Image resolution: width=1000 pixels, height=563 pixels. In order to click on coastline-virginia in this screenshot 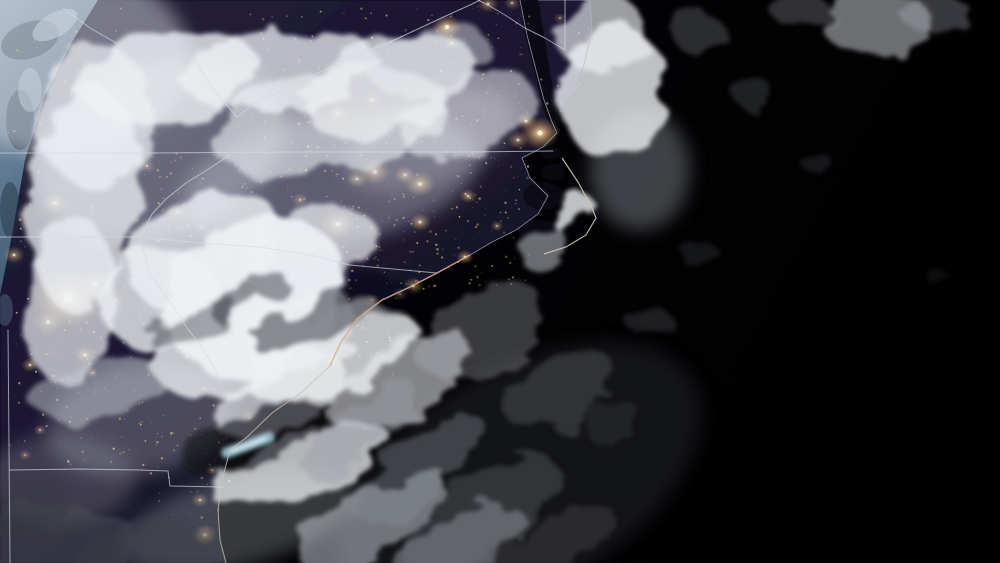, I will do `click(513, 128)`.